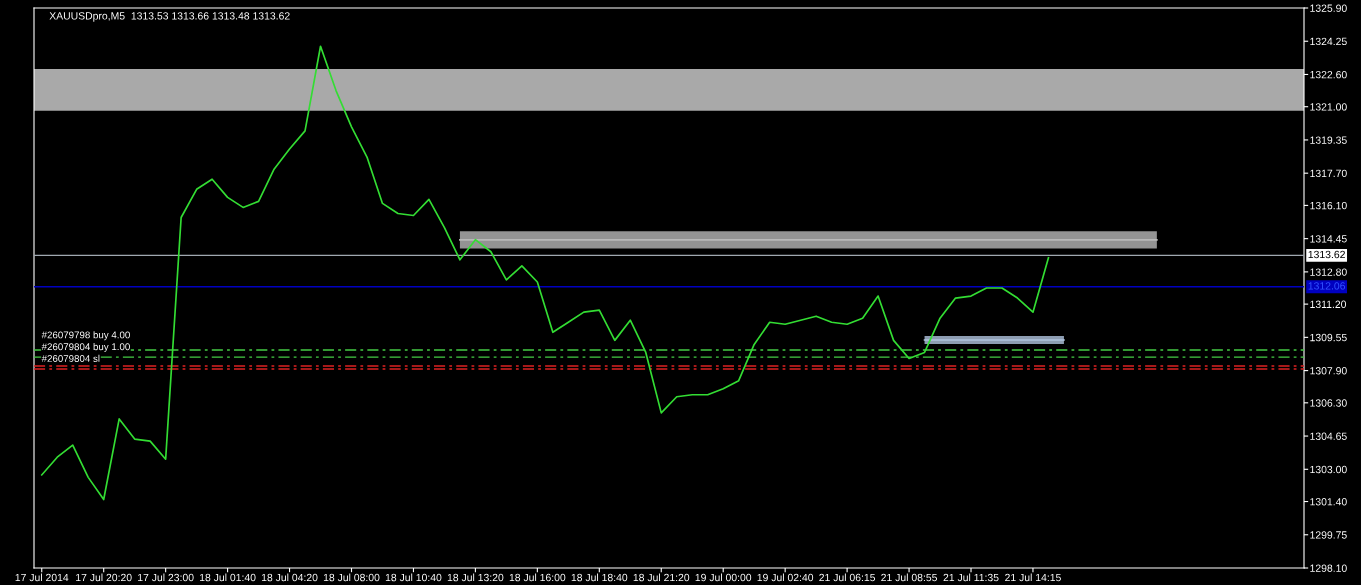  What do you see at coordinates (1328, 272) in the screenshot?
I see `y-tick-label: 1312.80` at bounding box center [1328, 272].